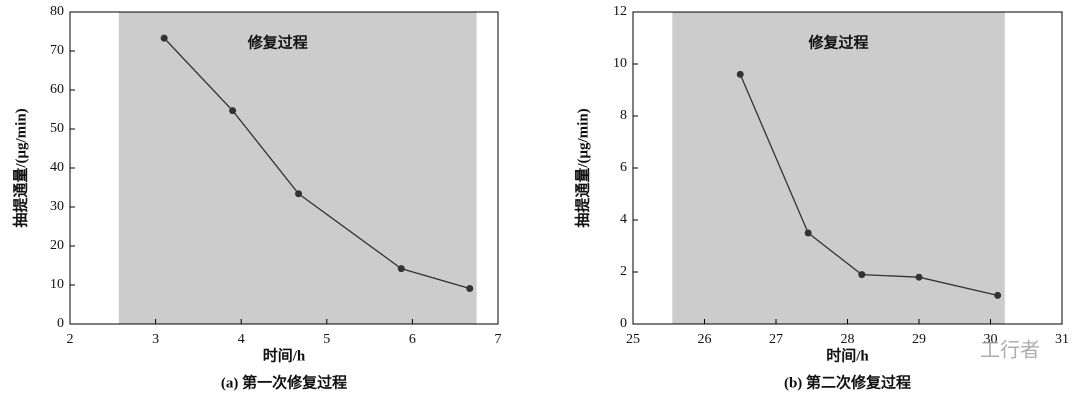 This screenshot has height=401, width=1080. What do you see at coordinates (326, 339) in the screenshot?
I see `x-tick-label: 5` at bounding box center [326, 339].